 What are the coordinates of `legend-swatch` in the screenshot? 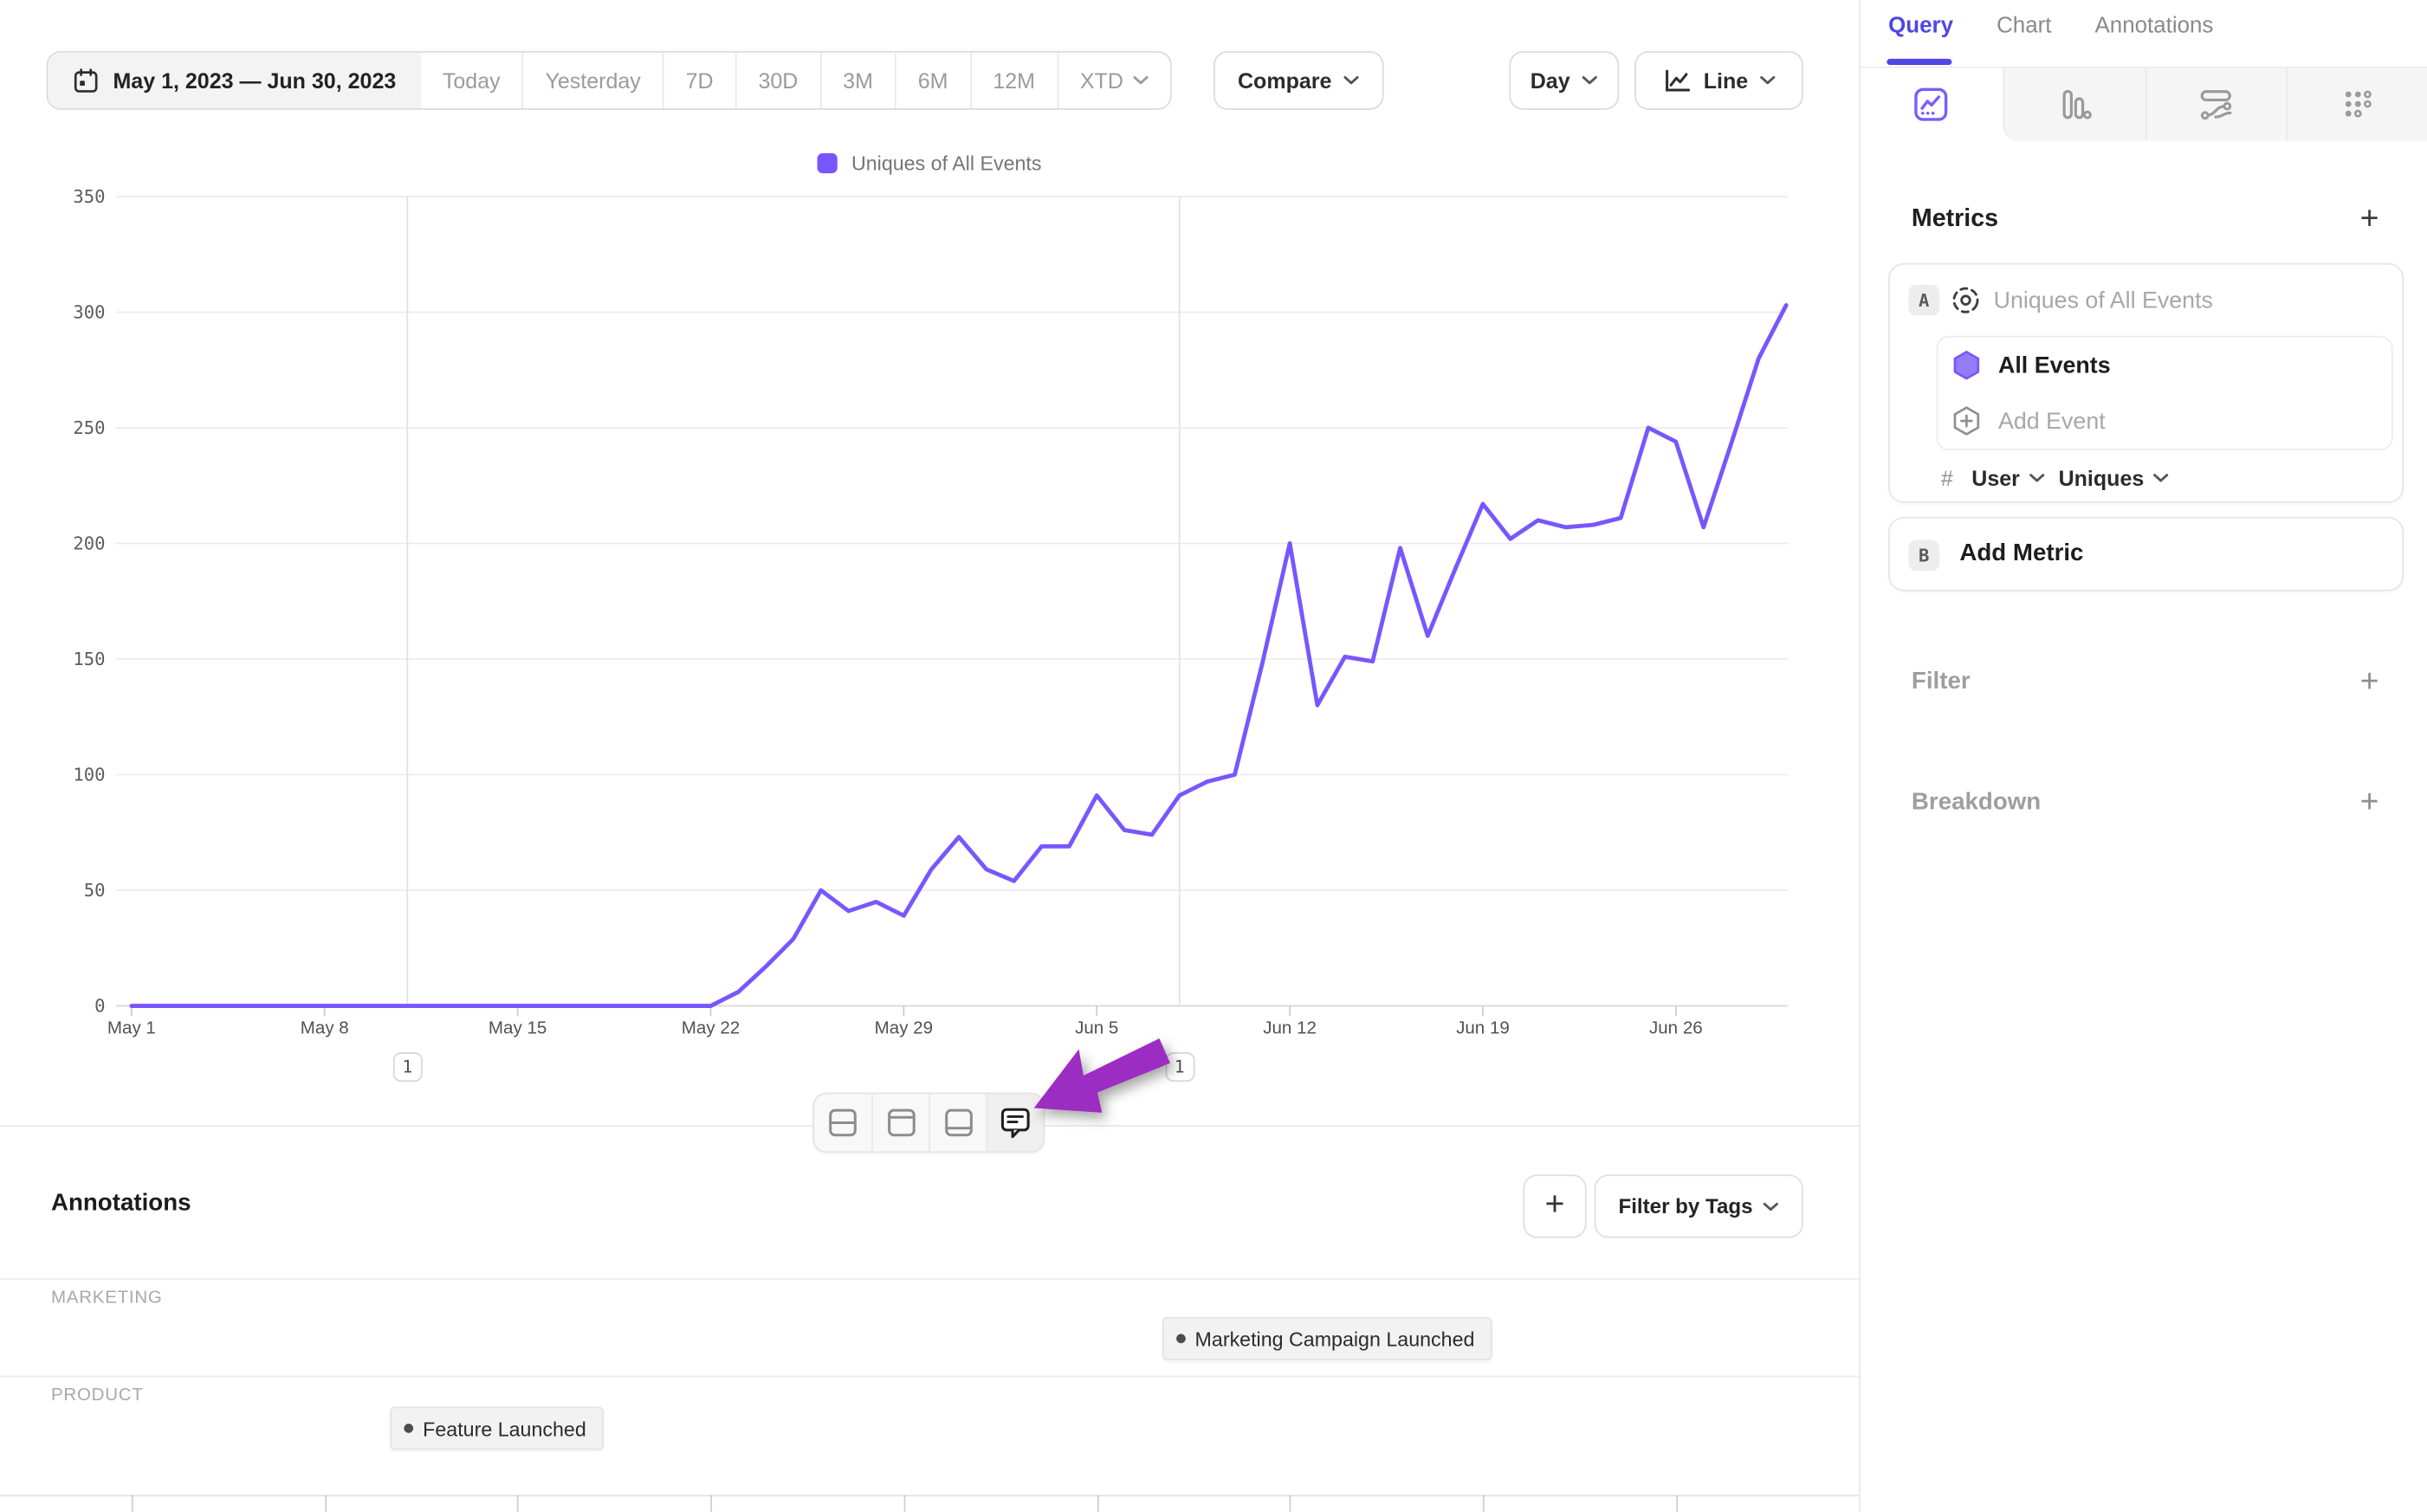 It's located at (827, 162).